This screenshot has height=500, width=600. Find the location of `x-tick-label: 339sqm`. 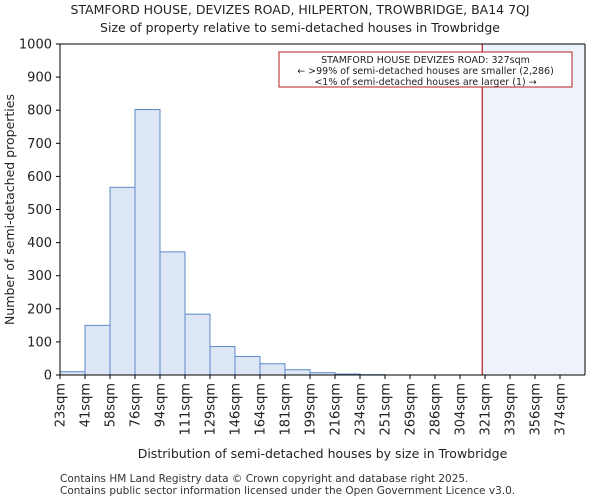

x-tick-label: 339sqm is located at coordinates (511, 409).